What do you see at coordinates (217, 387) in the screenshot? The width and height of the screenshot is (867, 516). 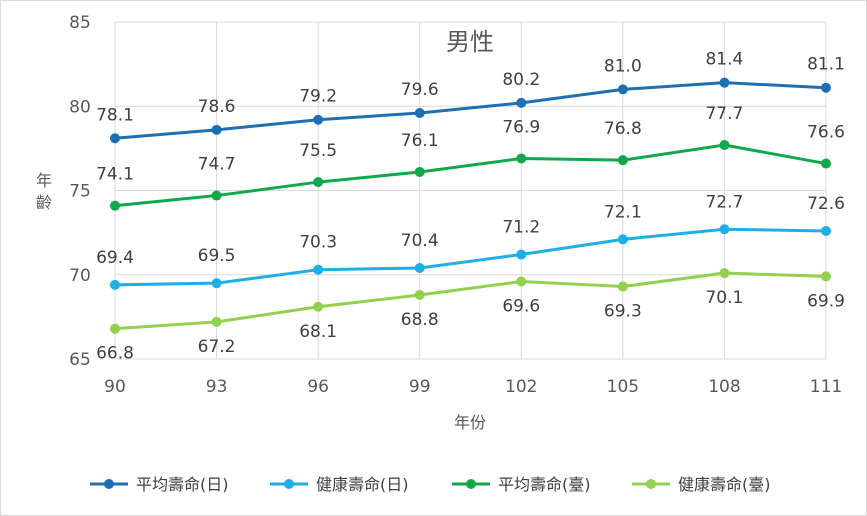 I see `x-tick-label: 93` at bounding box center [217, 387].